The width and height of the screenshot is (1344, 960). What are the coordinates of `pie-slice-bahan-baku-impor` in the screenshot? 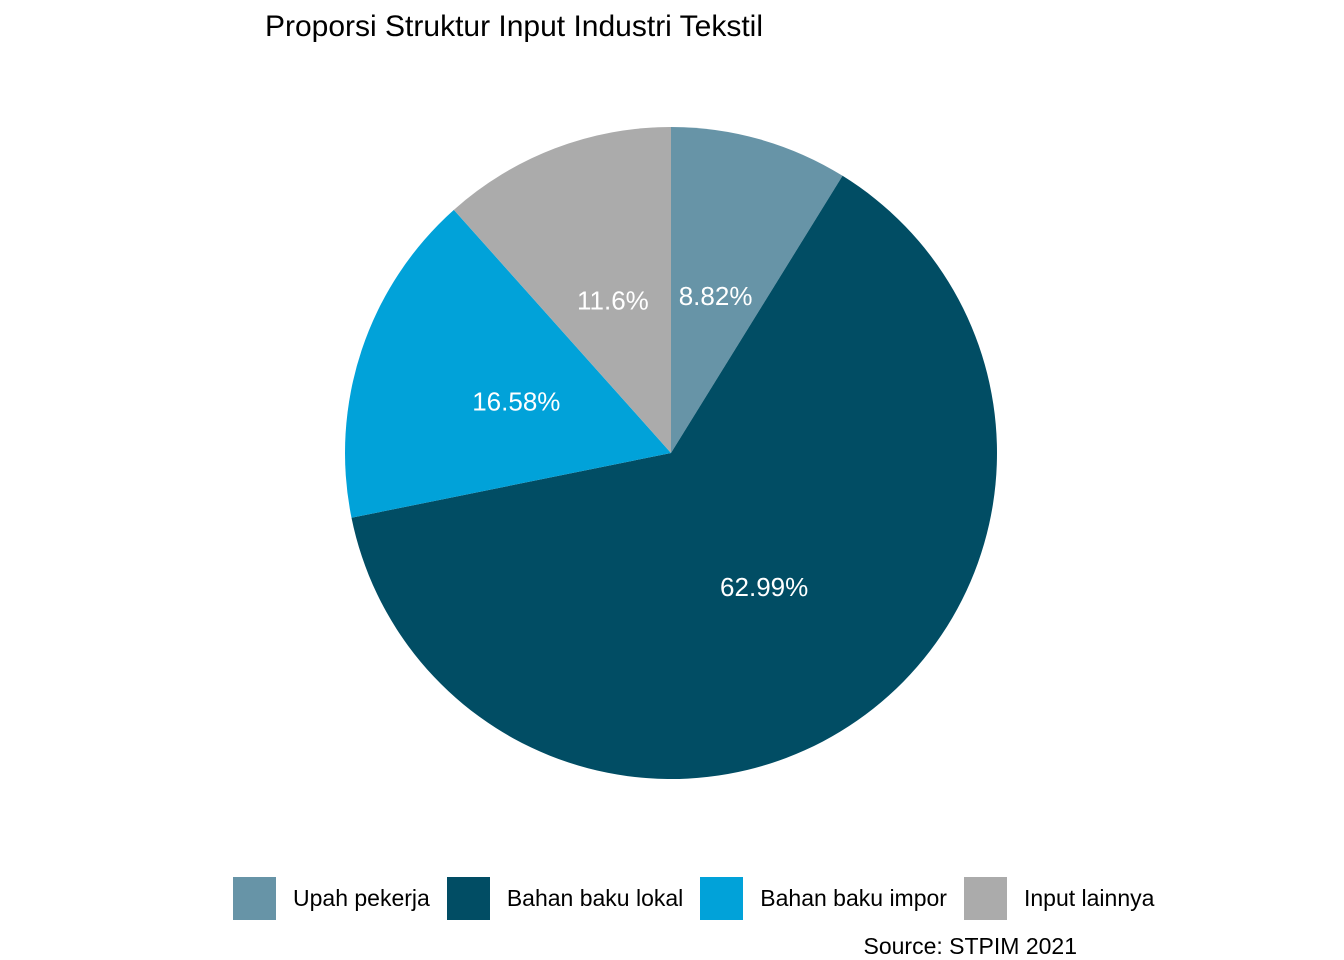 It's located at (508, 363).